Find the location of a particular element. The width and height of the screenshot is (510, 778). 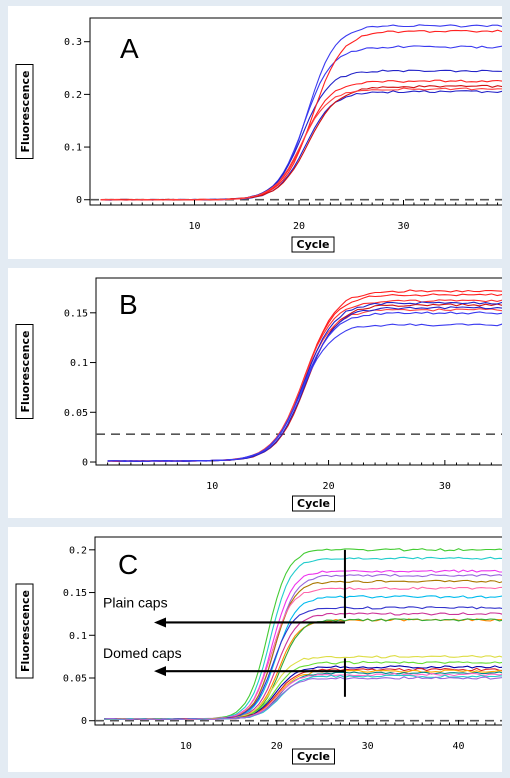

chart-a-y-tick-label: 0 is located at coordinates (79, 200).